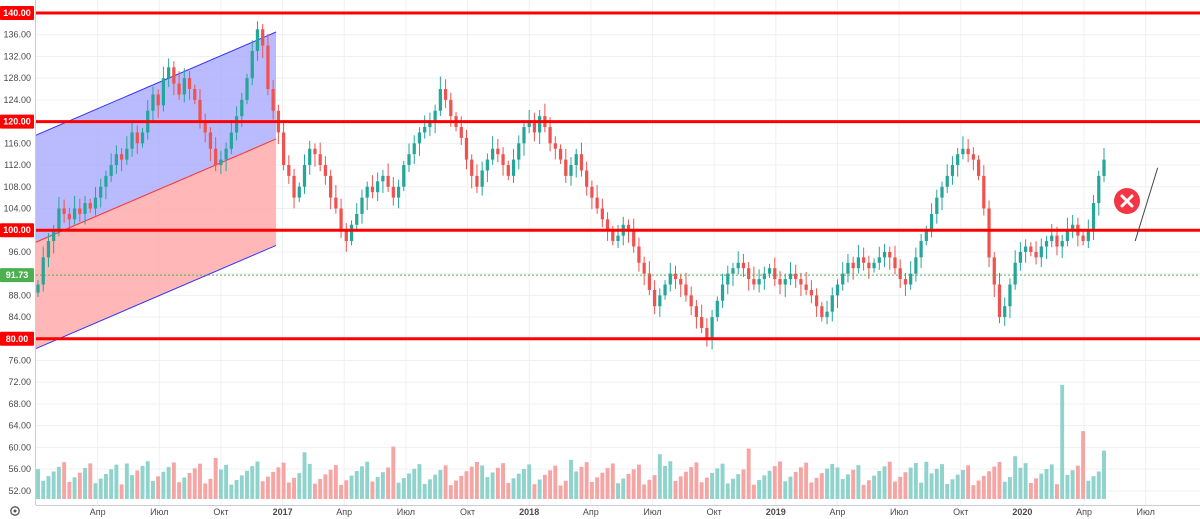 This screenshot has height=519, width=1200. I want to click on trend-line, so click(1146, 204).